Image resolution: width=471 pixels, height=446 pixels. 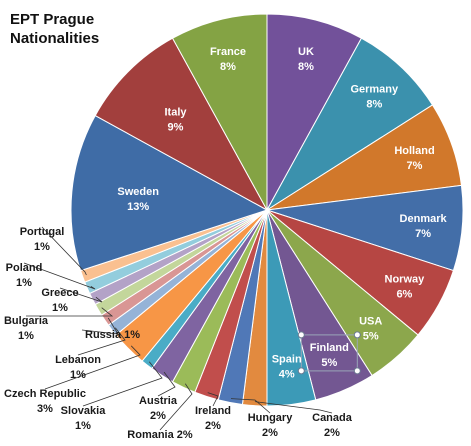 What do you see at coordinates (59, 276) in the screenshot?
I see `leader-line-poland` at bounding box center [59, 276].